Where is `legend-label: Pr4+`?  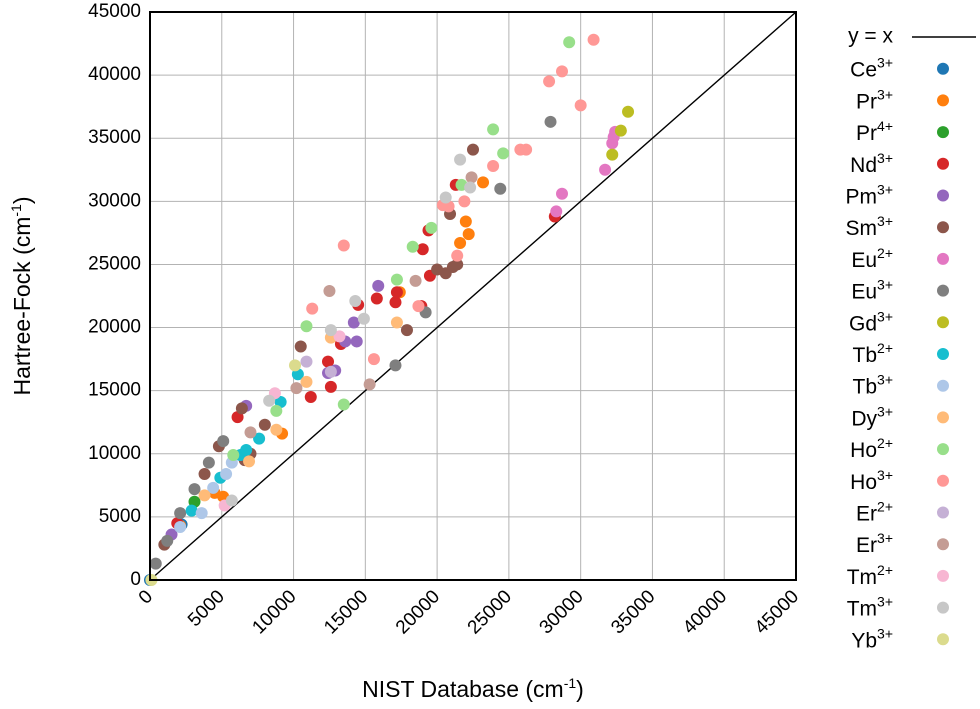 legend-label: Pr4+ is located at coordinates (874, 131).